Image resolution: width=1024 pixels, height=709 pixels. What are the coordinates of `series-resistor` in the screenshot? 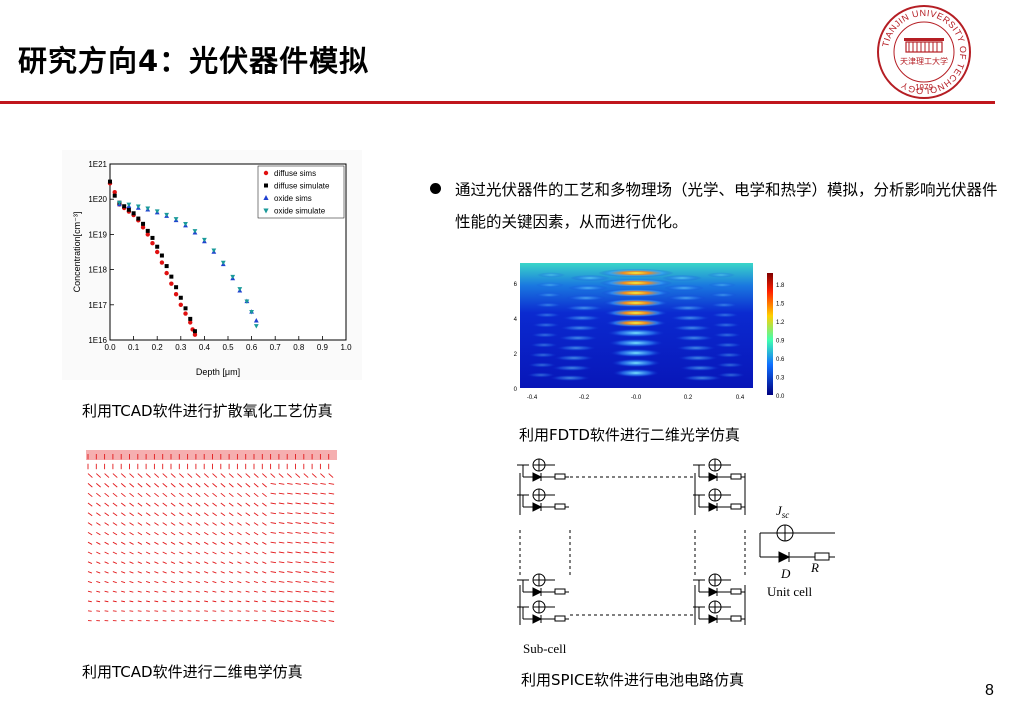 It's located at (736, 591).